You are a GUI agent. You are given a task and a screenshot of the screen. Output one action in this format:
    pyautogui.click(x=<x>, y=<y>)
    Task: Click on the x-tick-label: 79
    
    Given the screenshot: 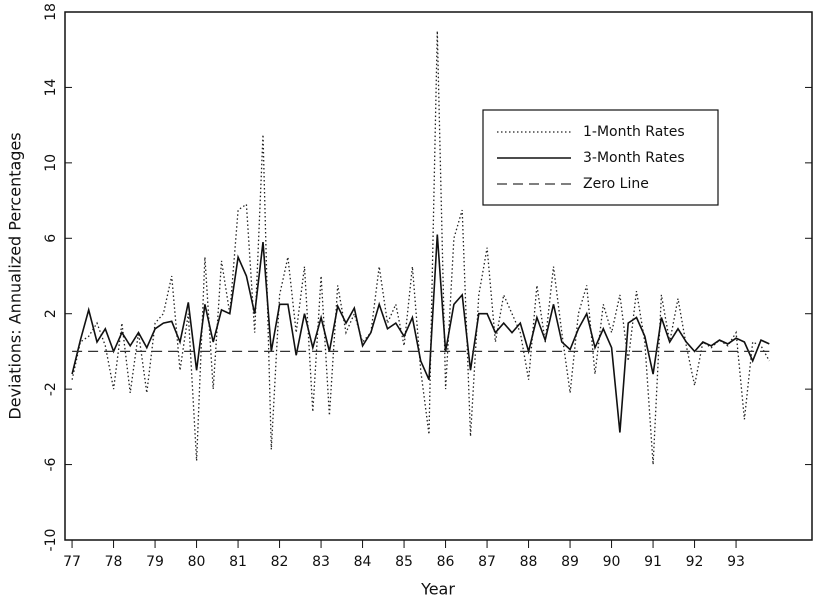 What is the action you would take?
    pyautogui.click(x=155, y=562)
    